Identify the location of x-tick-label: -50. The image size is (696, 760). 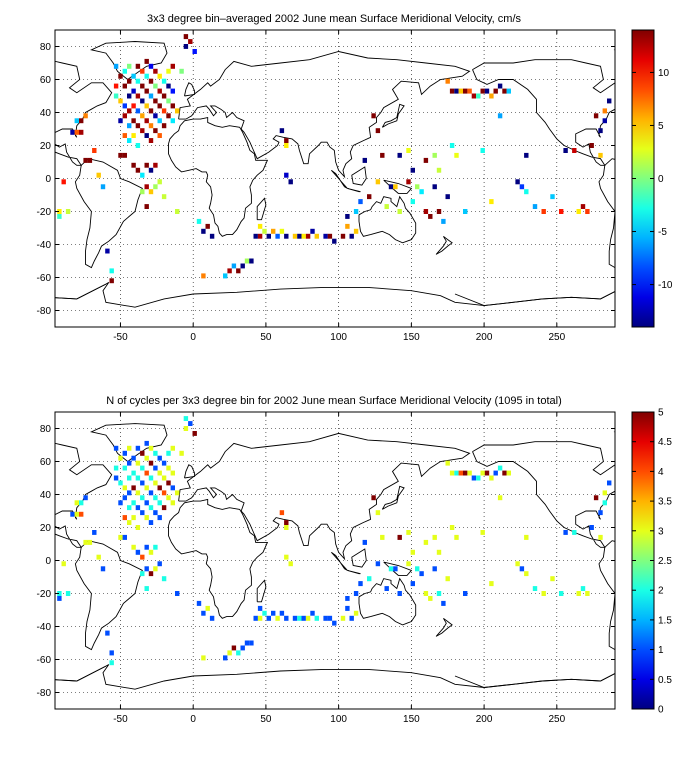
(120, 337).